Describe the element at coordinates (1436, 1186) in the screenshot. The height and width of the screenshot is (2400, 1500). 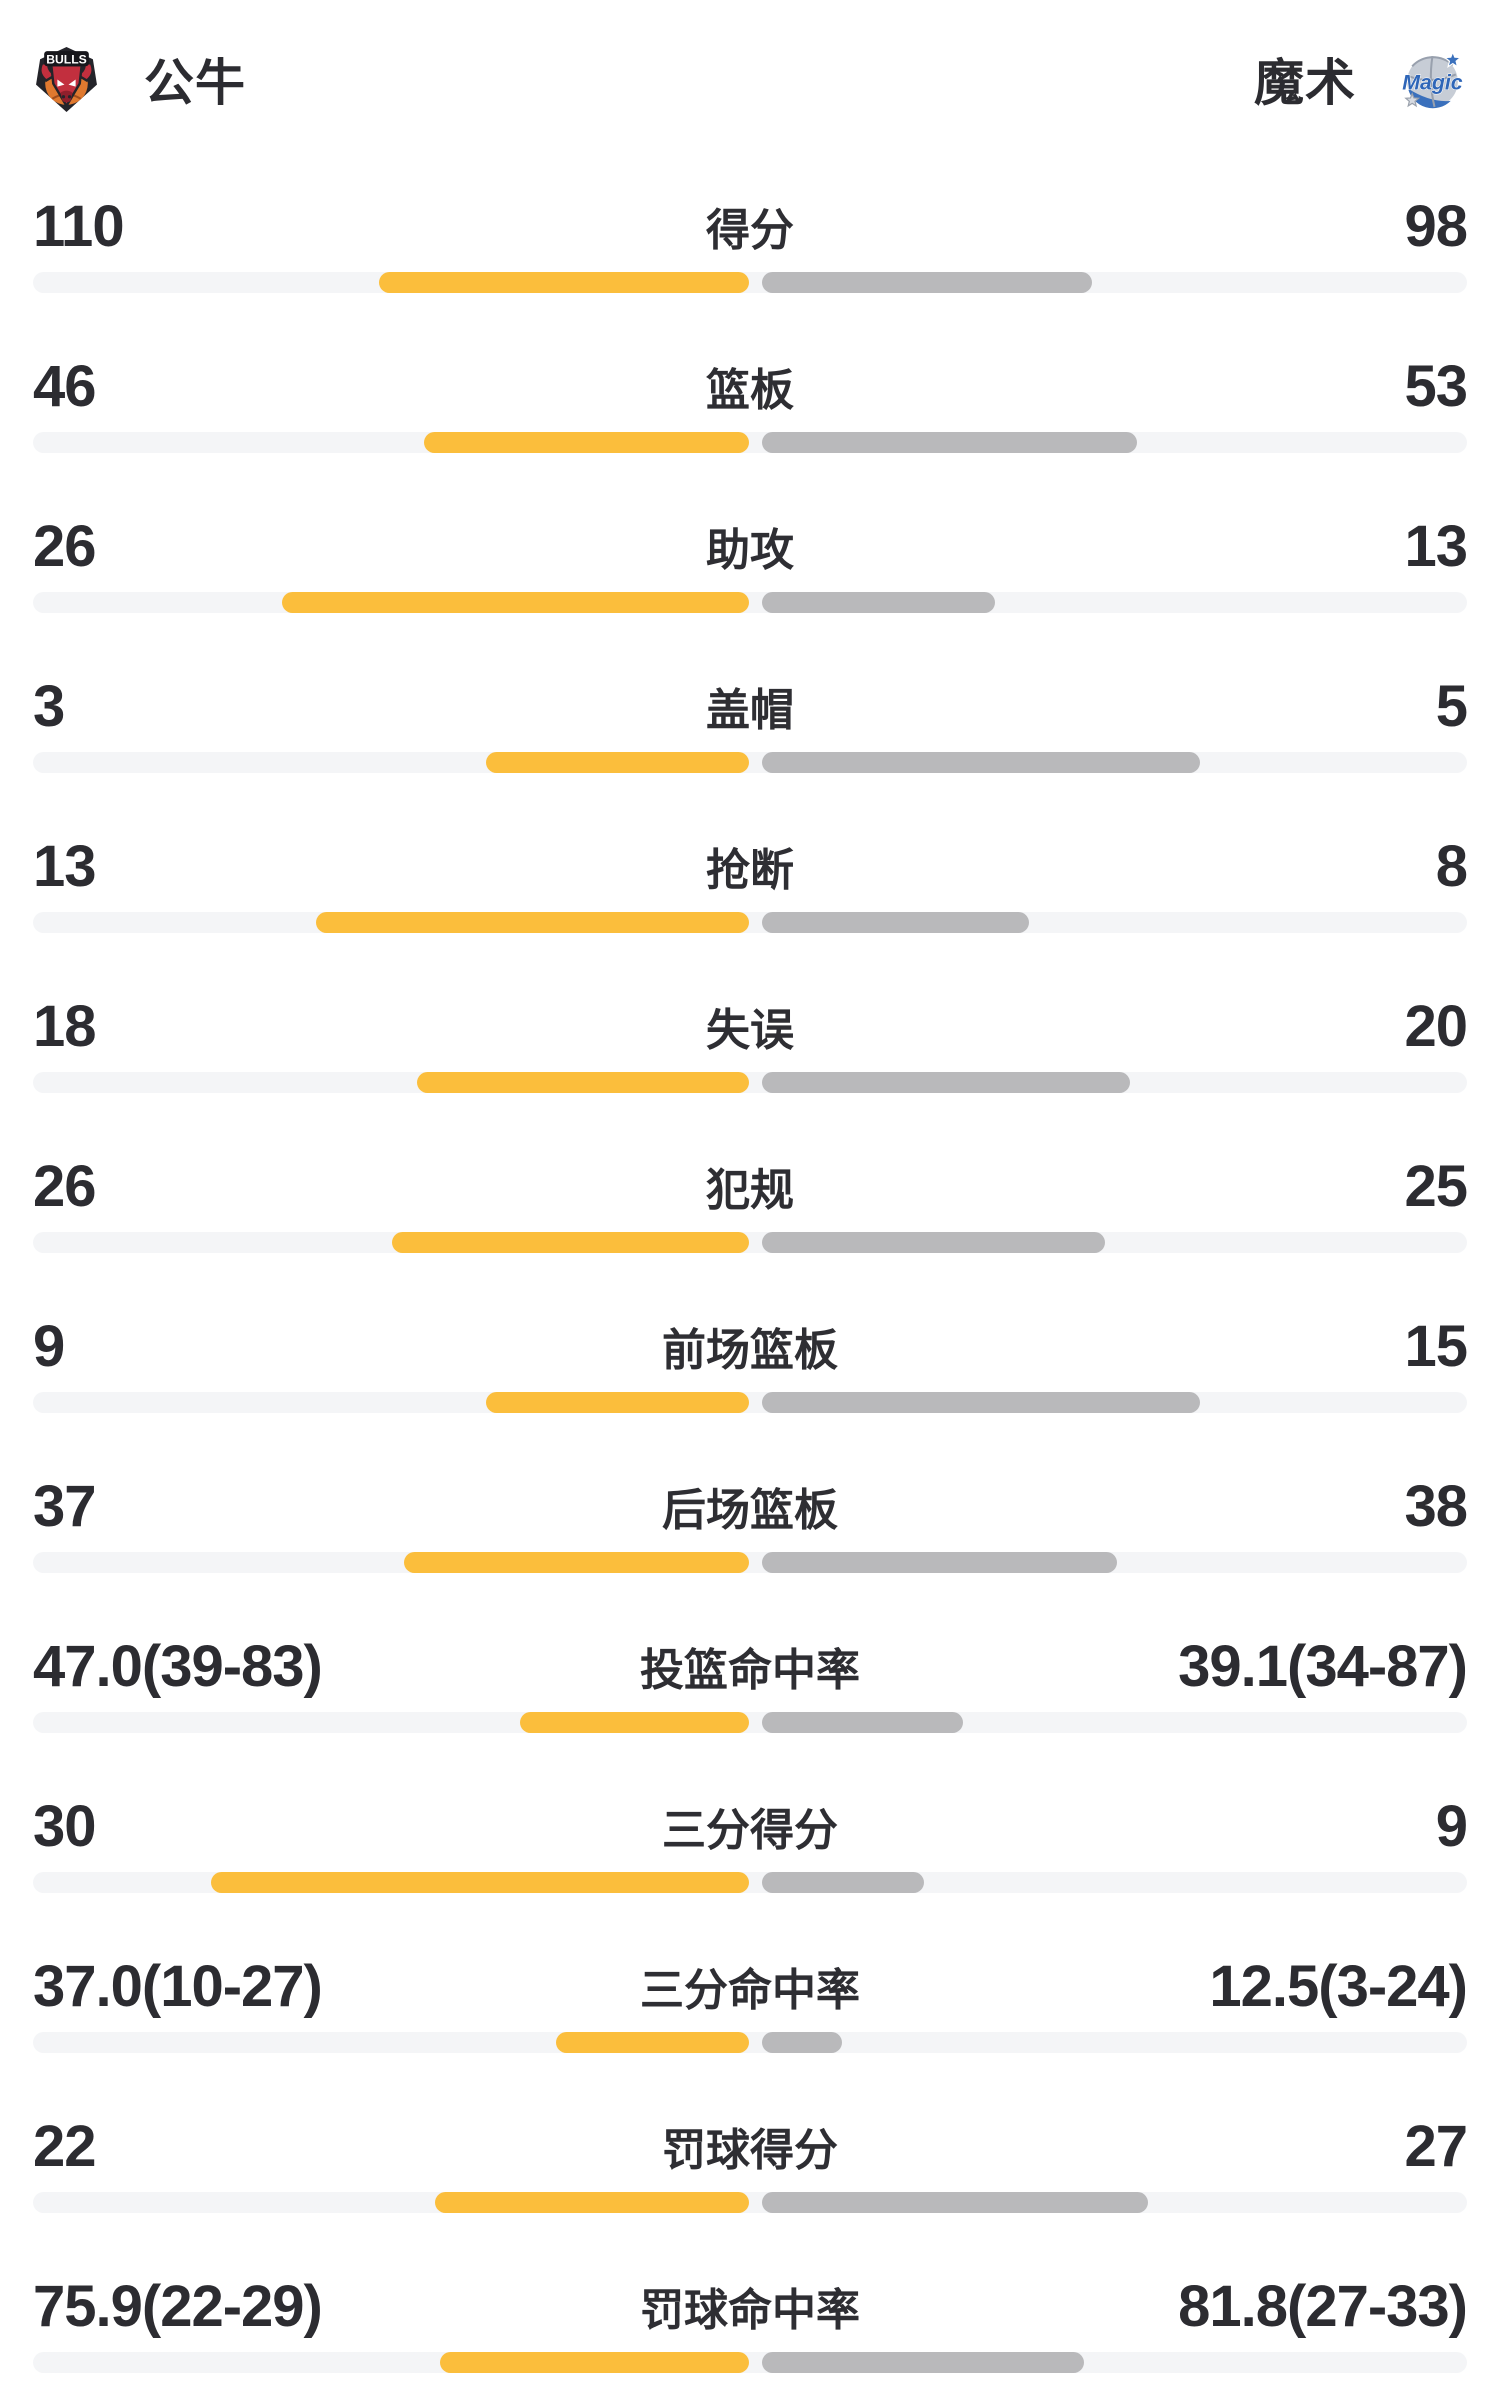
I see `away-value: 25` at that location.